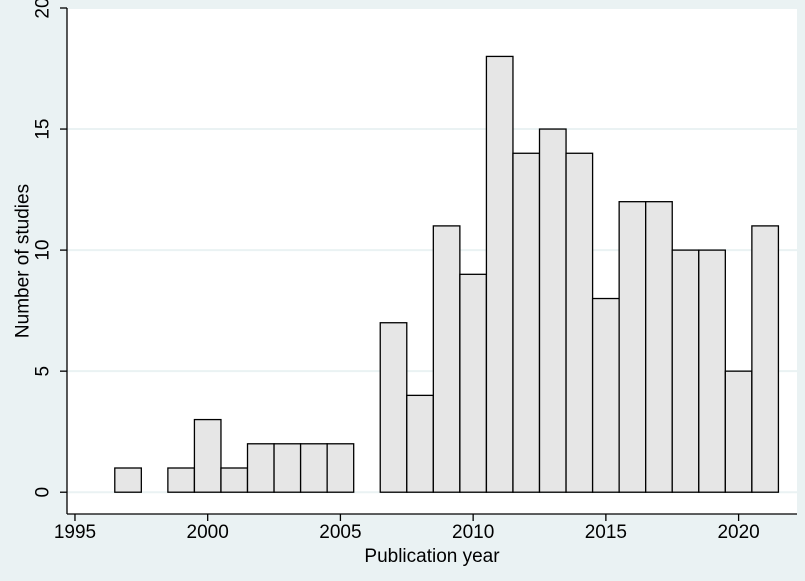 This screenshot has height=581, width=805. Describe the element at coordinates (43, 492) in the screenshot. I see `y-tick-label: 0` at that location.